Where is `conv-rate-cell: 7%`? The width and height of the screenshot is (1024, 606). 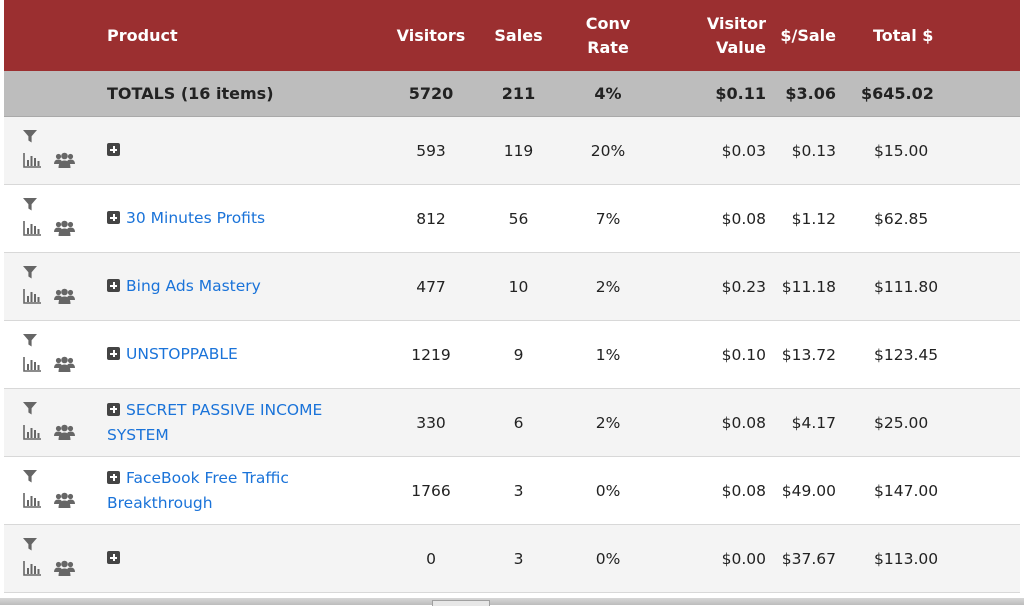
conv-rate-cell: 7% is located at coordinates (608, 218).